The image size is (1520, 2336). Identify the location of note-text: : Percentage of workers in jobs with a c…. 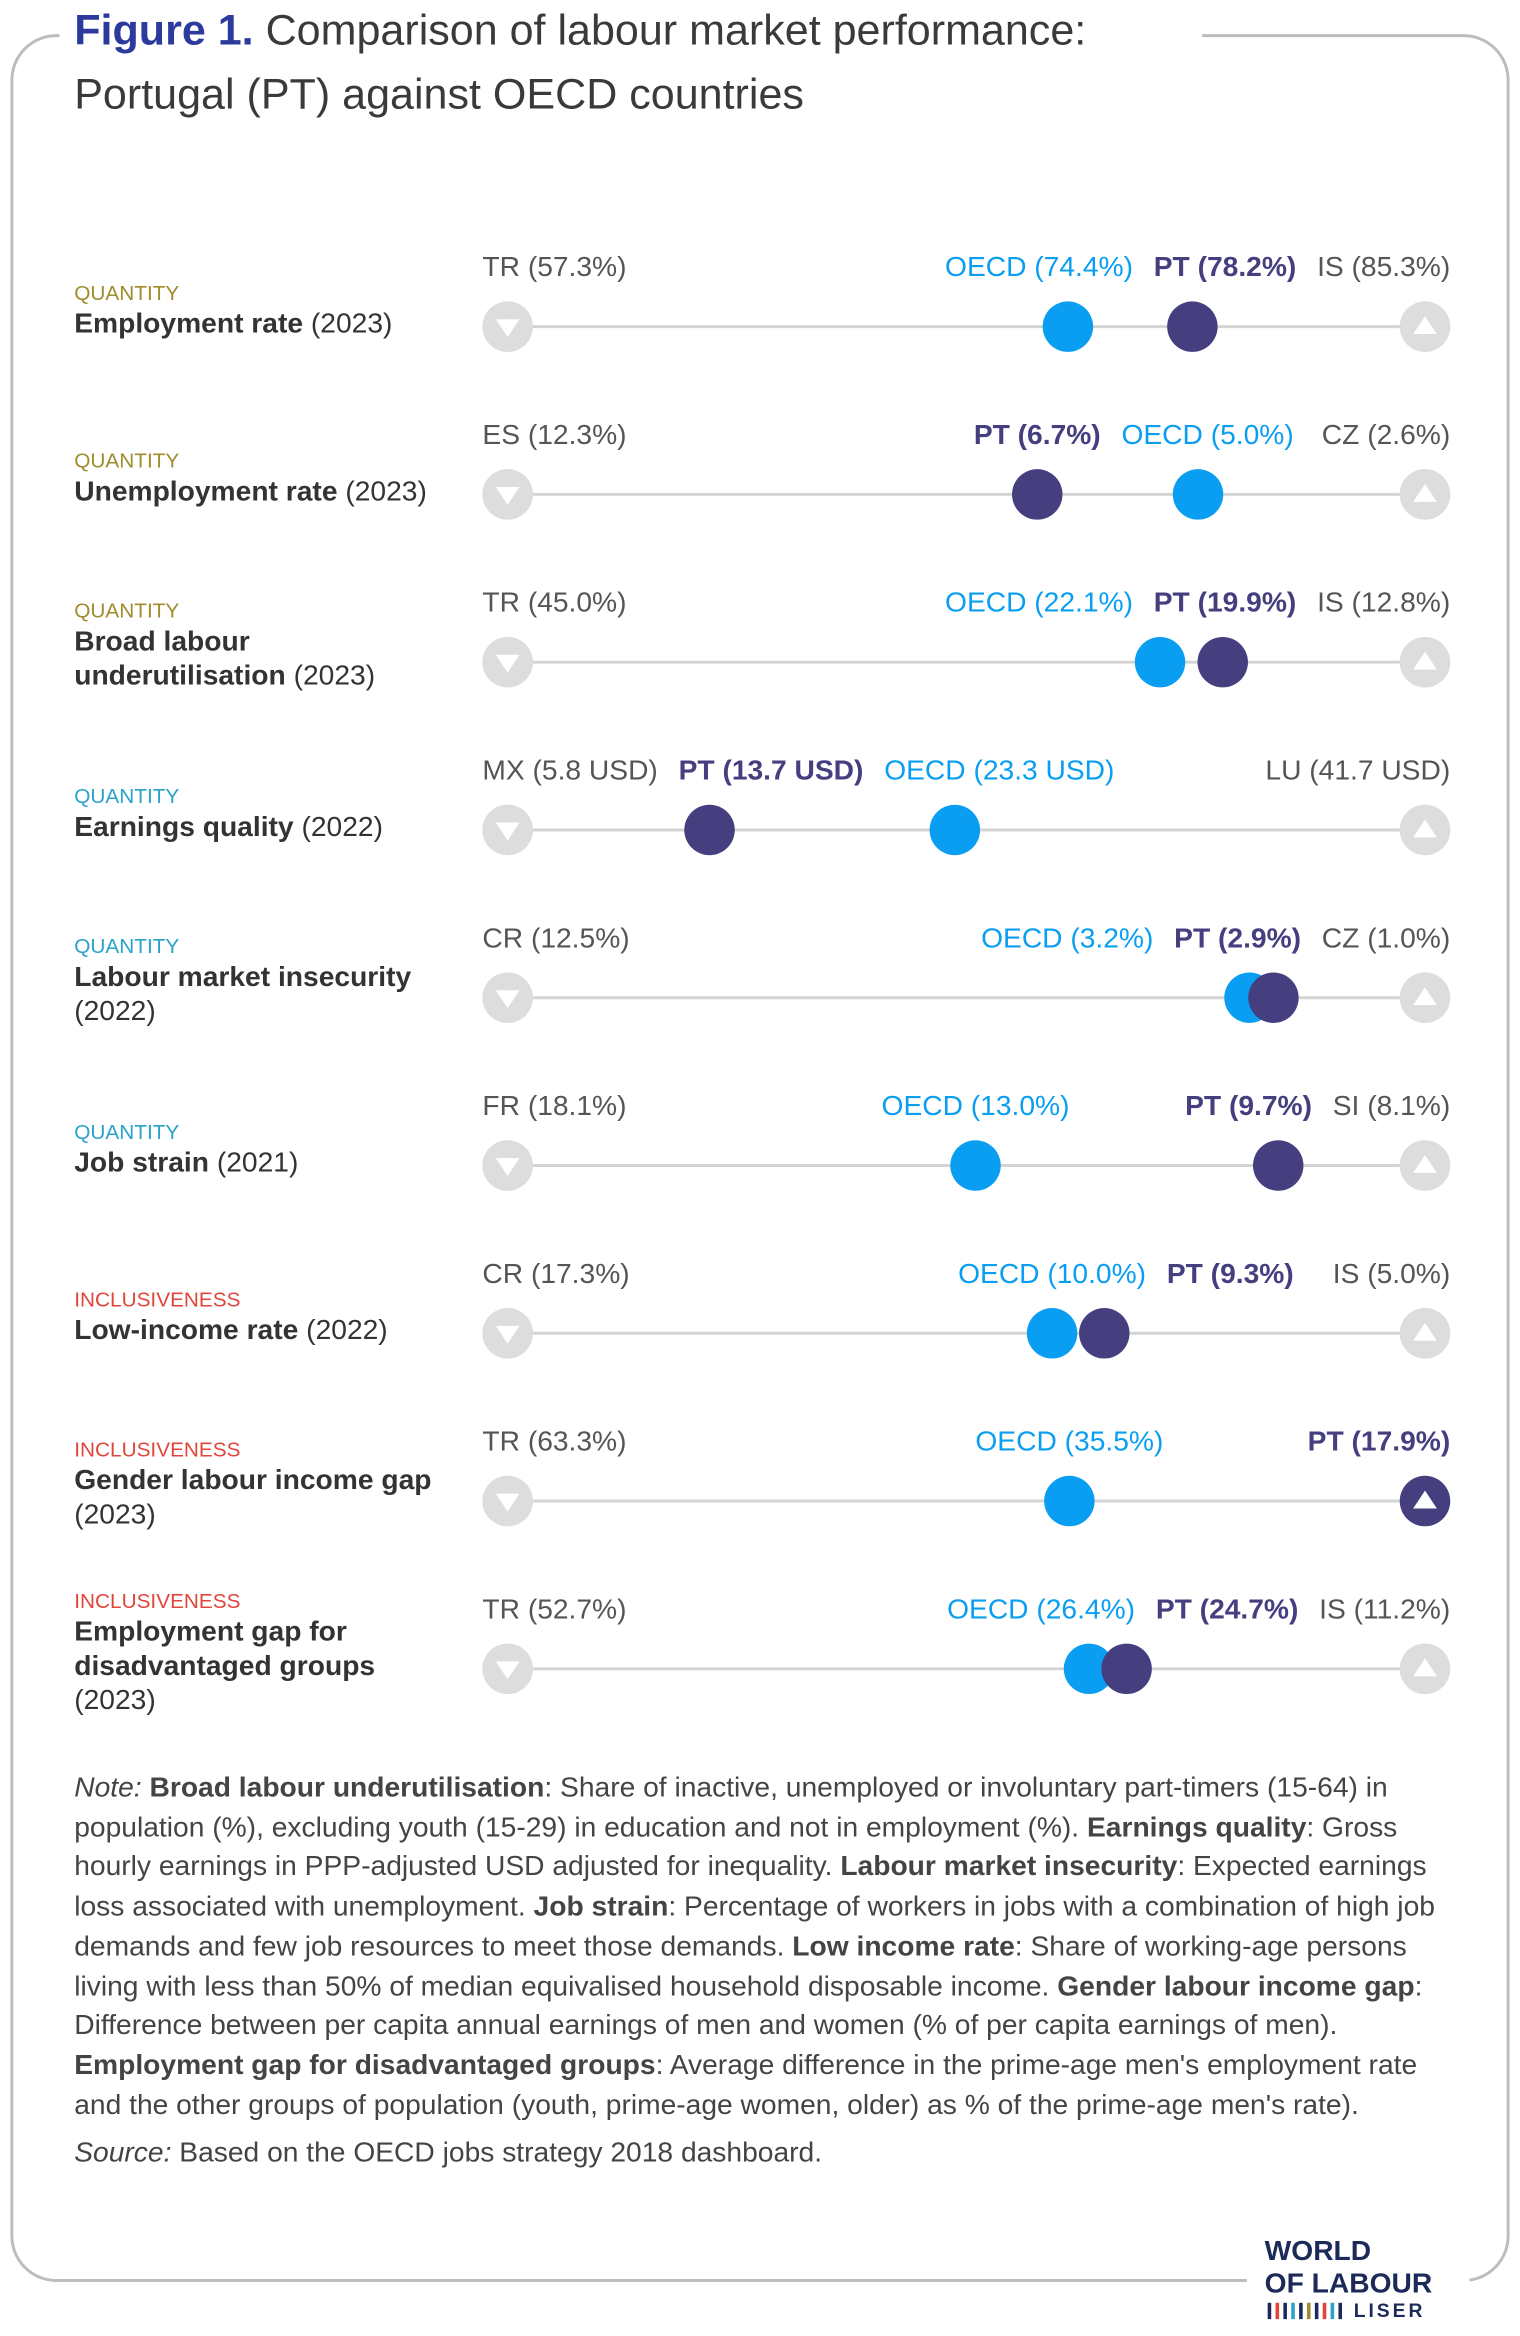
(754, 1927).